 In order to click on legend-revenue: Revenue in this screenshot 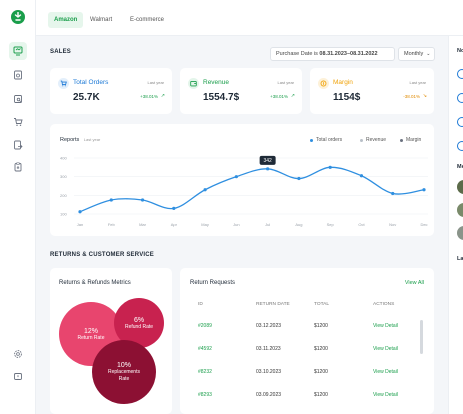, I will do `click(373, 140)`.